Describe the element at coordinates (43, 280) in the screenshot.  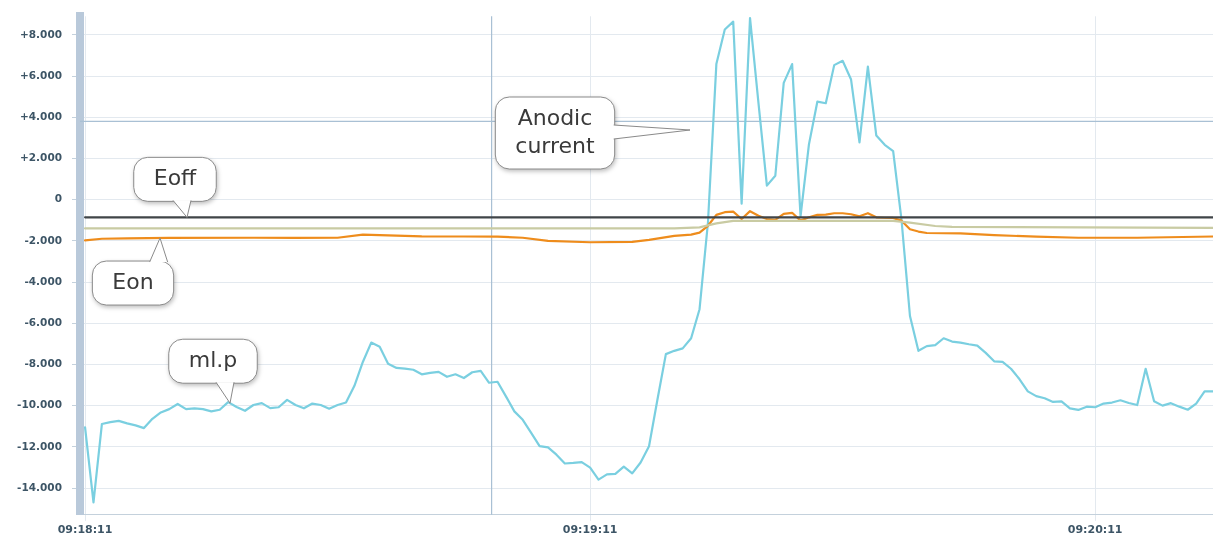
I see `y-tick-label: -4.000` at that location.